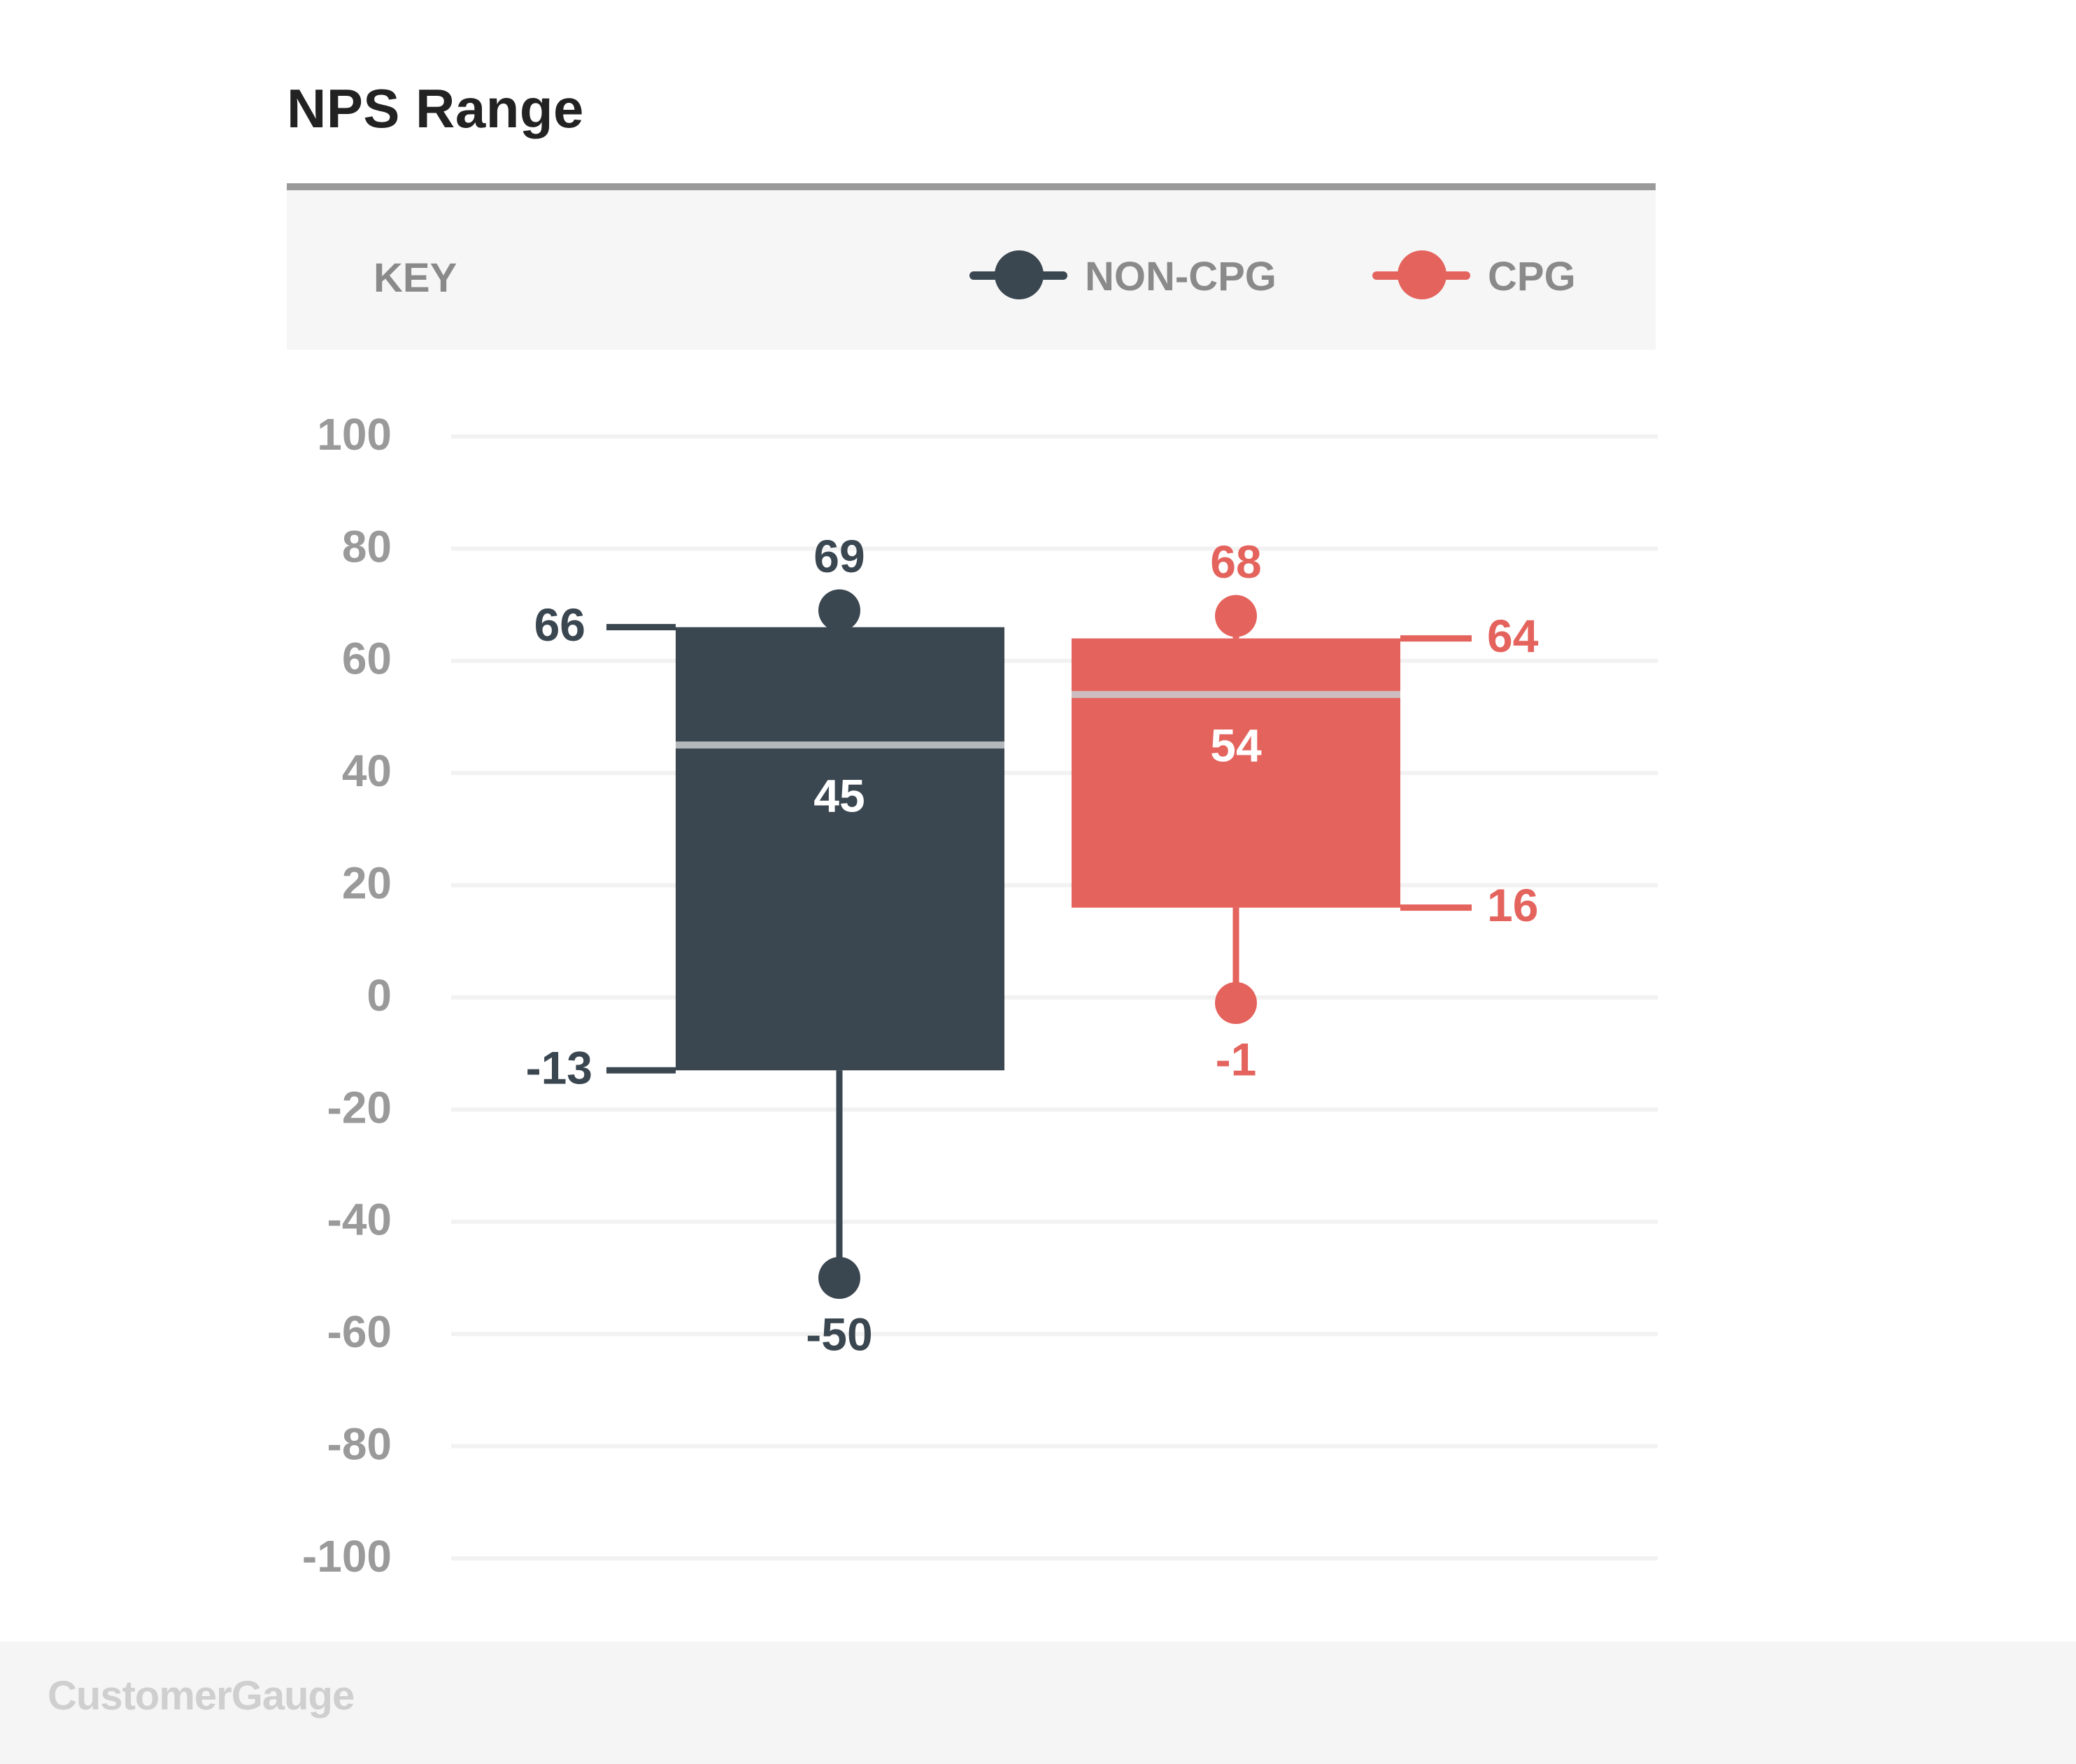 The width and height of the screenshot is (2076, 1764). Describe the element at coordinates (367, 771) in the screenshot. I see `y-tick-label: 40` at that location.